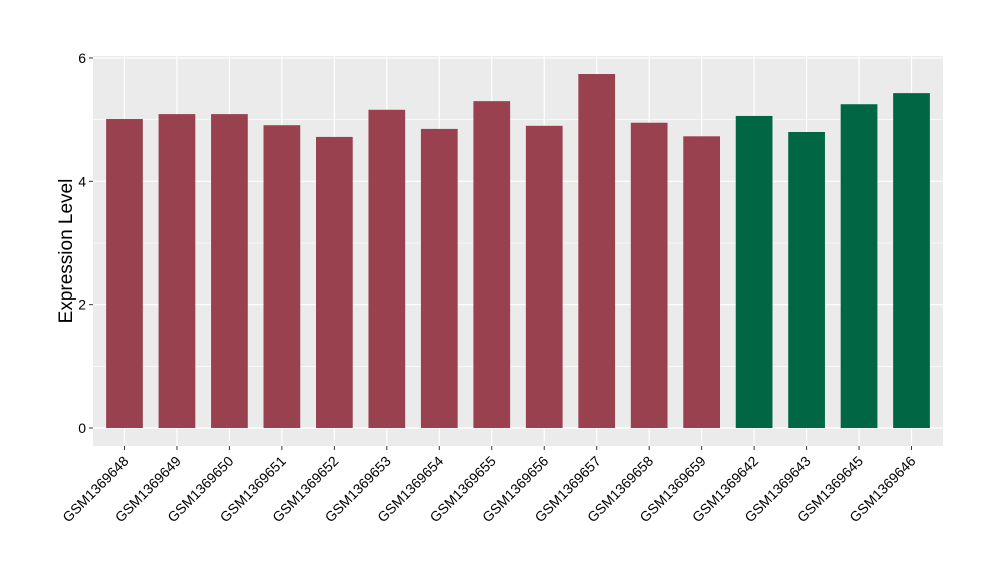  I want to click on bar-GSM1369643, so click(806, 279).